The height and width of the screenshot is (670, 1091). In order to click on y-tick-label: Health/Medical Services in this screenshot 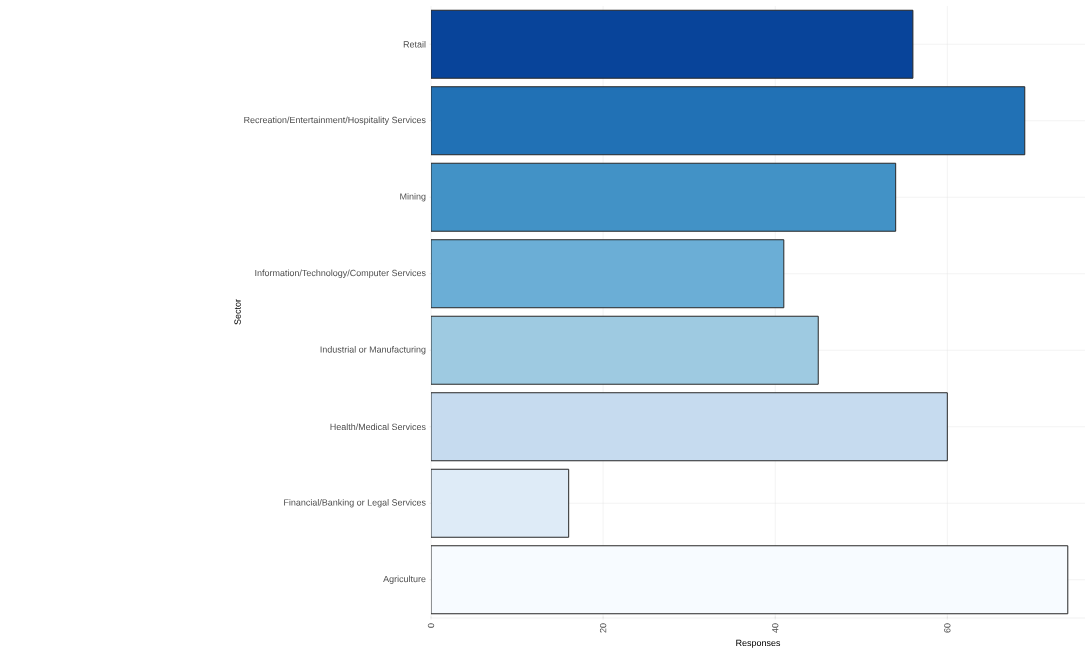, I will do `click(378, 427)`.